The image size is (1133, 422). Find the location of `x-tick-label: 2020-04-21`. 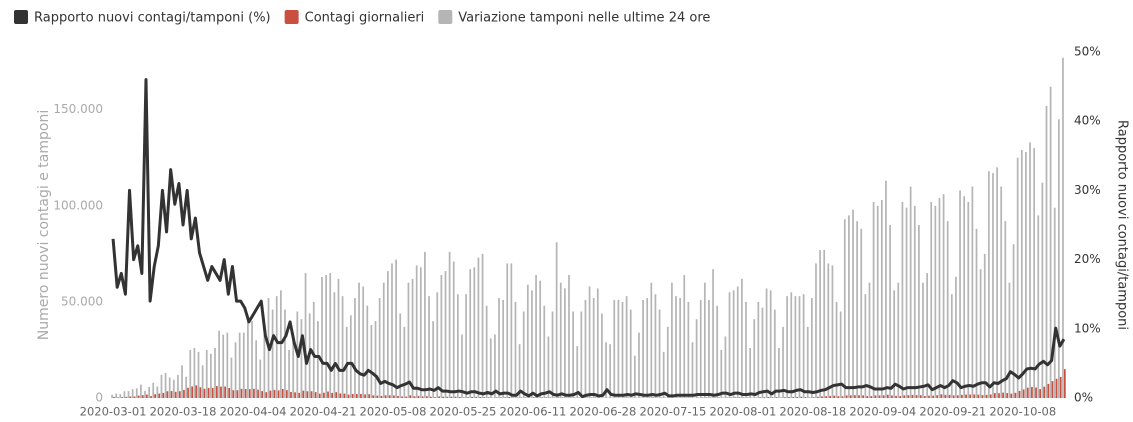

x-tick-label: 2020-04-21 is located at coordinates (323, 412).